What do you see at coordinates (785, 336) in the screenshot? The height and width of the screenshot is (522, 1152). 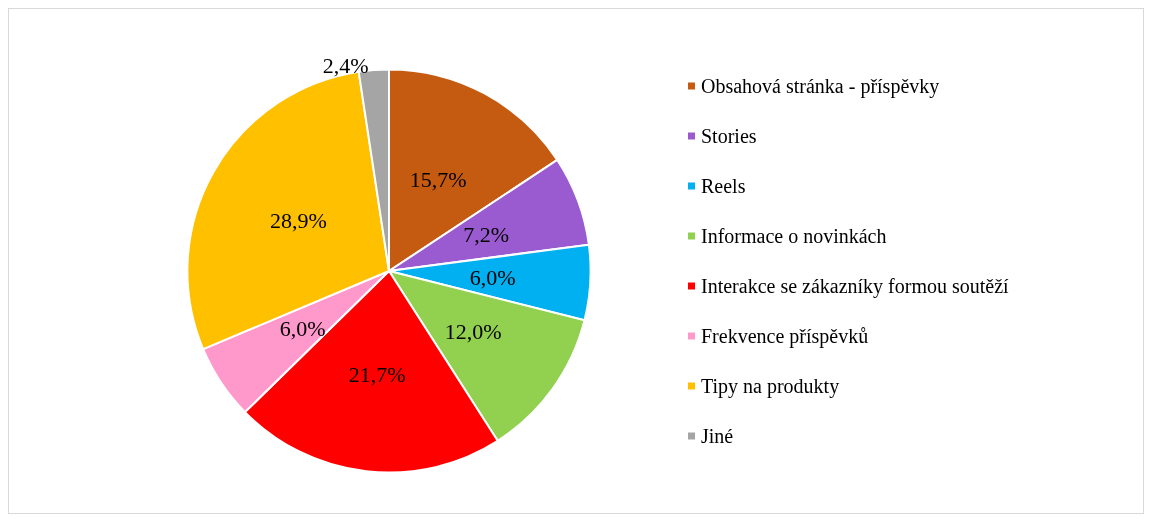 I see `legend-label: Frekvence příspěvků` at bounding box center [785, 336].